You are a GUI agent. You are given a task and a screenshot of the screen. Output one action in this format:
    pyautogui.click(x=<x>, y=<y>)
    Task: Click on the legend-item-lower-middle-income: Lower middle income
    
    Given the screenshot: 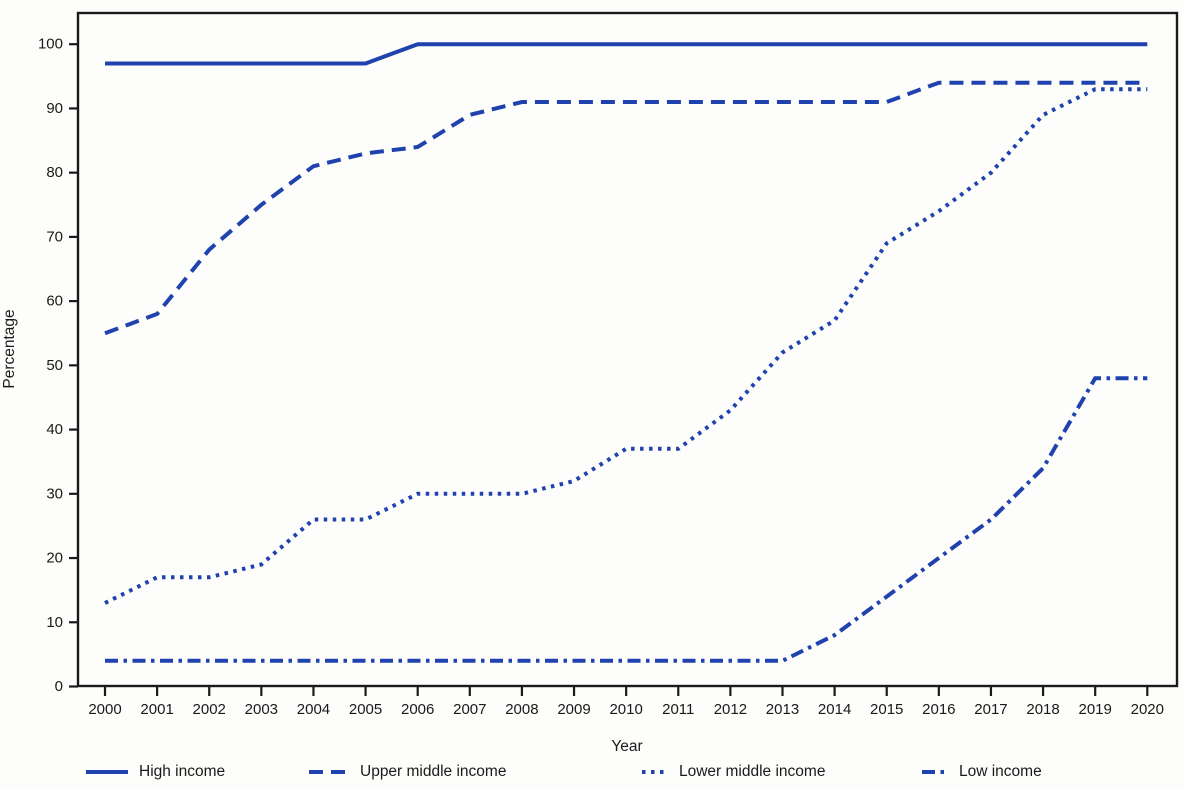 What is the action you would take?
    pyautogui.click(x=733, y=772)
    